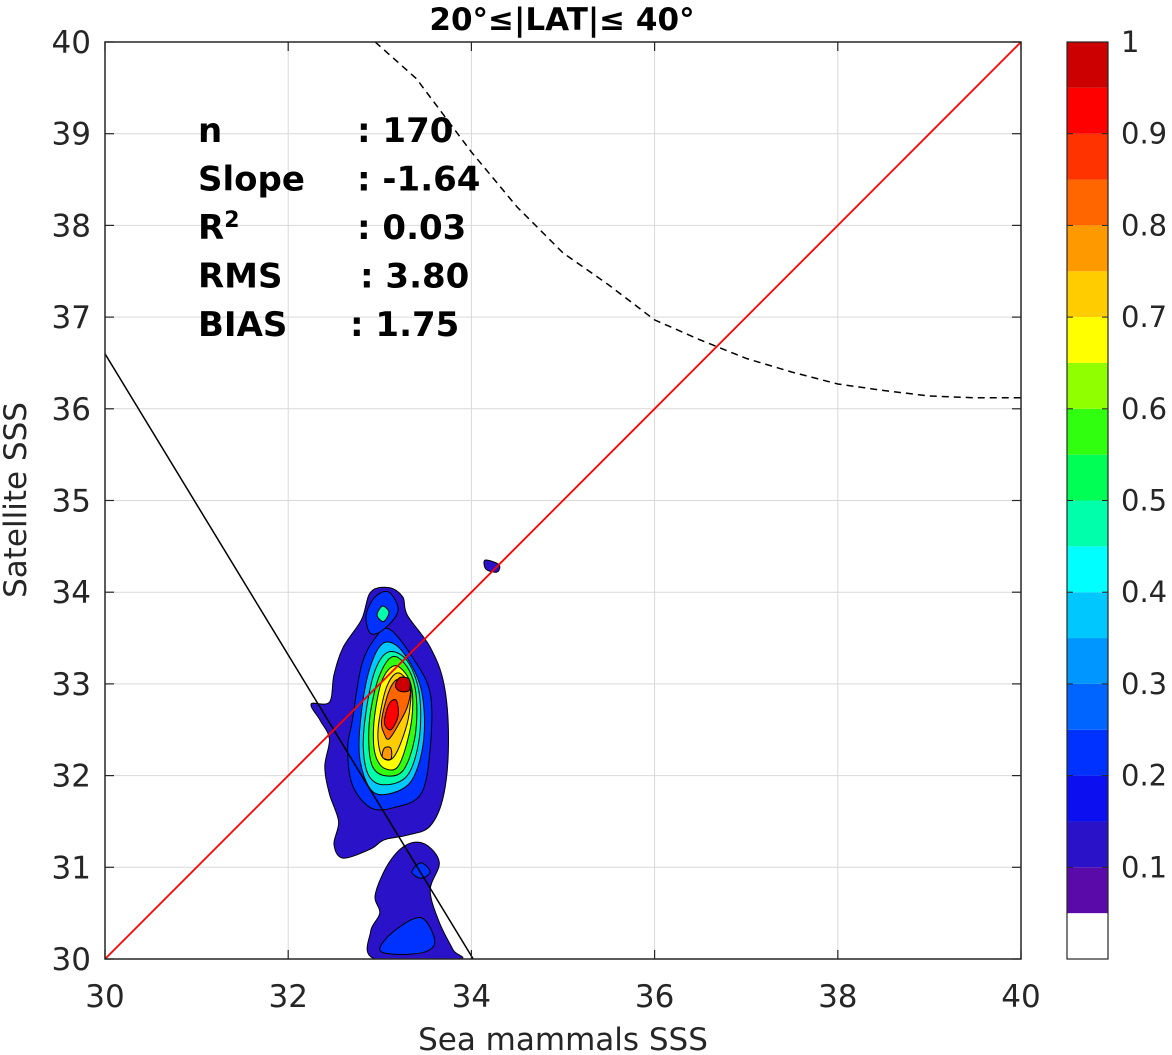 This screenshot has height=1055, width=1172. What do you see at coordinates (411, 228) in the screenshot?
I see `stat-value-2: : 0.03` at bounding box center [411, 228].